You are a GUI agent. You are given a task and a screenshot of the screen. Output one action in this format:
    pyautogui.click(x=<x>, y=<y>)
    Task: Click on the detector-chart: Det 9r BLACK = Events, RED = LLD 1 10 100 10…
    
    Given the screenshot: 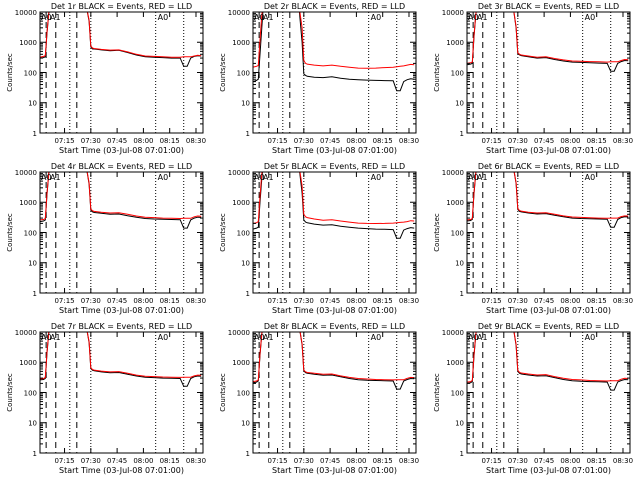 What is the action you would take?
    pyautogui.click(x=533, y=398)
    